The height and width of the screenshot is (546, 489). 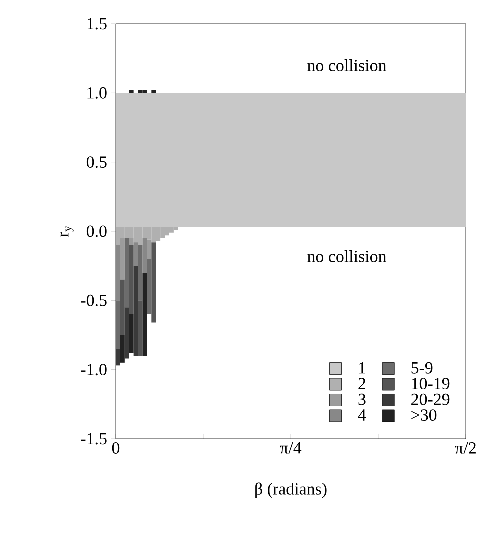 What do you see at coordinates (67, 232) in the screenshot?
I see `y-axis-title: r$_{y}$` at bounding box center [67, 232].